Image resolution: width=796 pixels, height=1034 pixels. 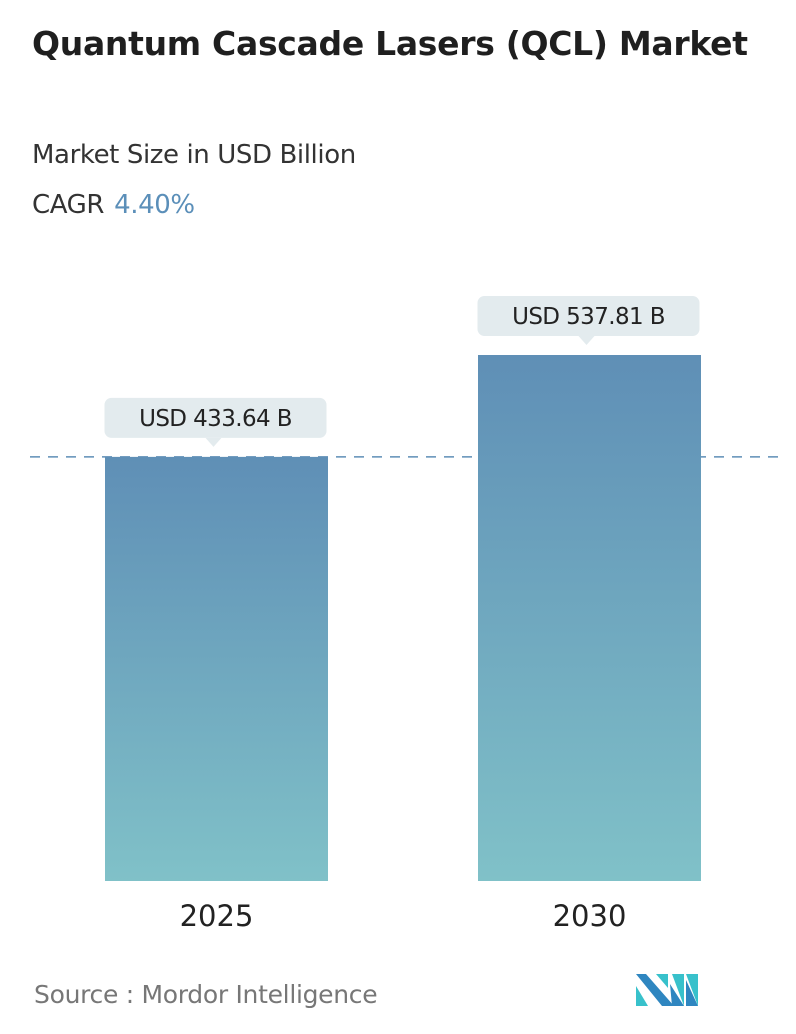 I want to click on x-tick-label: 2025, so click(x=217, y=916).